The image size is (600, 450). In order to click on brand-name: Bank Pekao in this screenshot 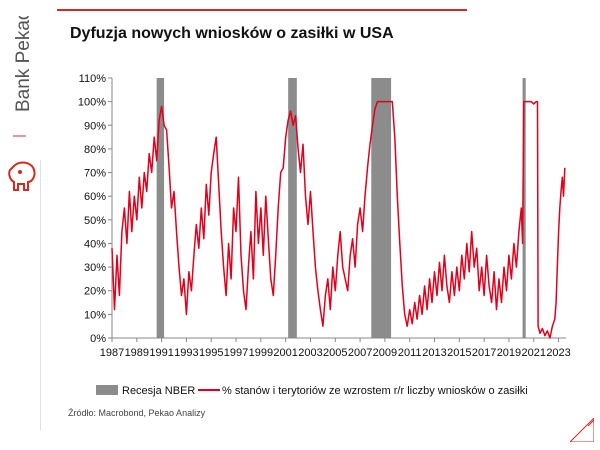, I will do `click(23, 64)`.